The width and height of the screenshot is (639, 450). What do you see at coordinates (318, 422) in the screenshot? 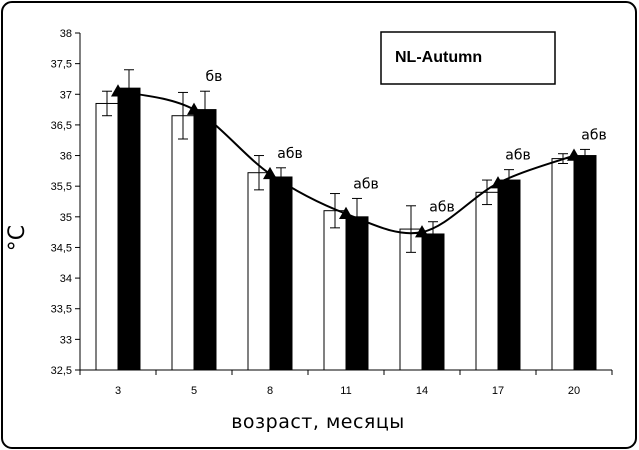
I see `x-axis-label: возраст, месяцы` at bounding box center [318, 422].